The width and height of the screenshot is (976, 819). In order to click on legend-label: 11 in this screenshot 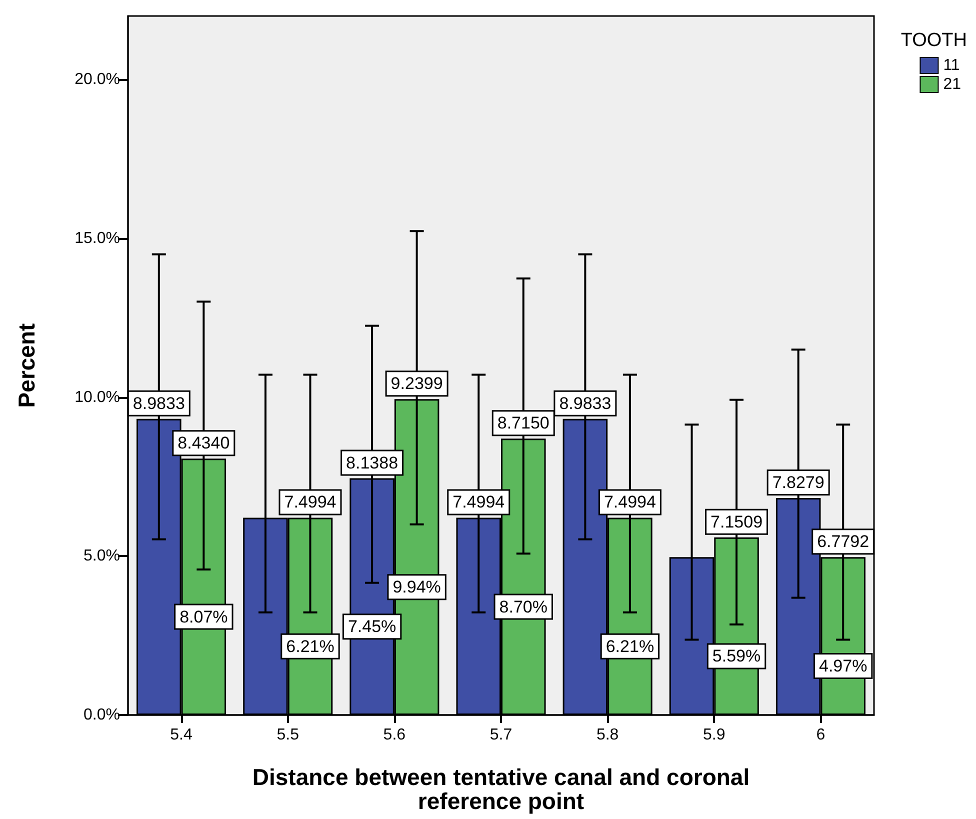, I will do `click(951, 65)`.